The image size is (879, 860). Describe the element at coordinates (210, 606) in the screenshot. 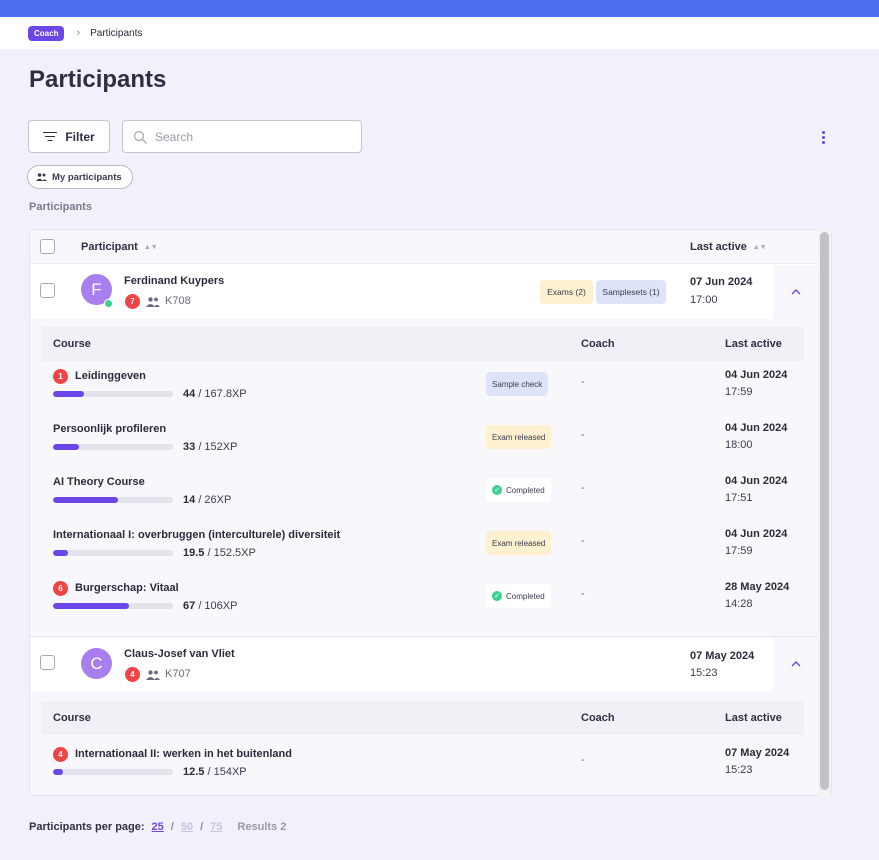

I see `course-xp: 67 / 106XP` at that location.